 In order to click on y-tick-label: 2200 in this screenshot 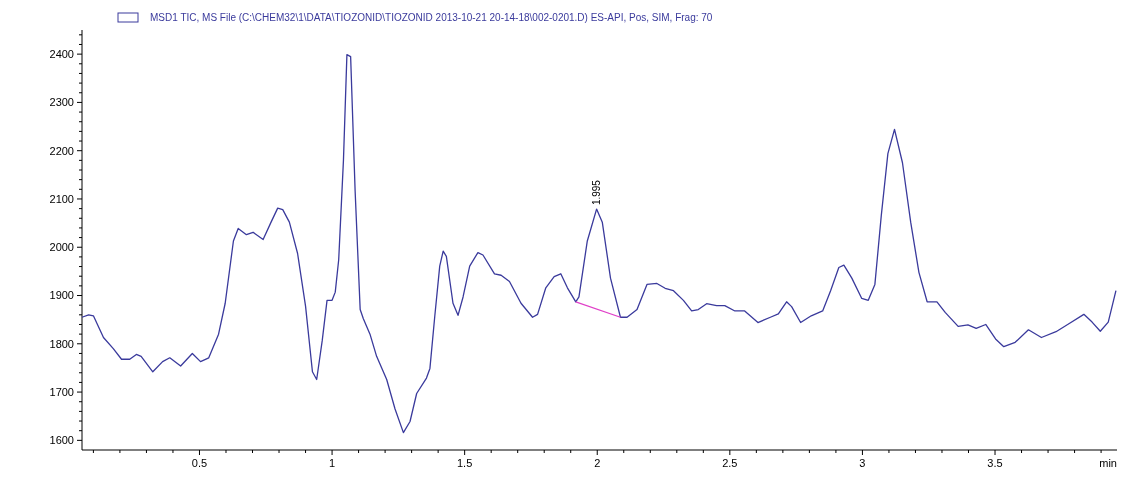, I will do `click(61, 150)`.